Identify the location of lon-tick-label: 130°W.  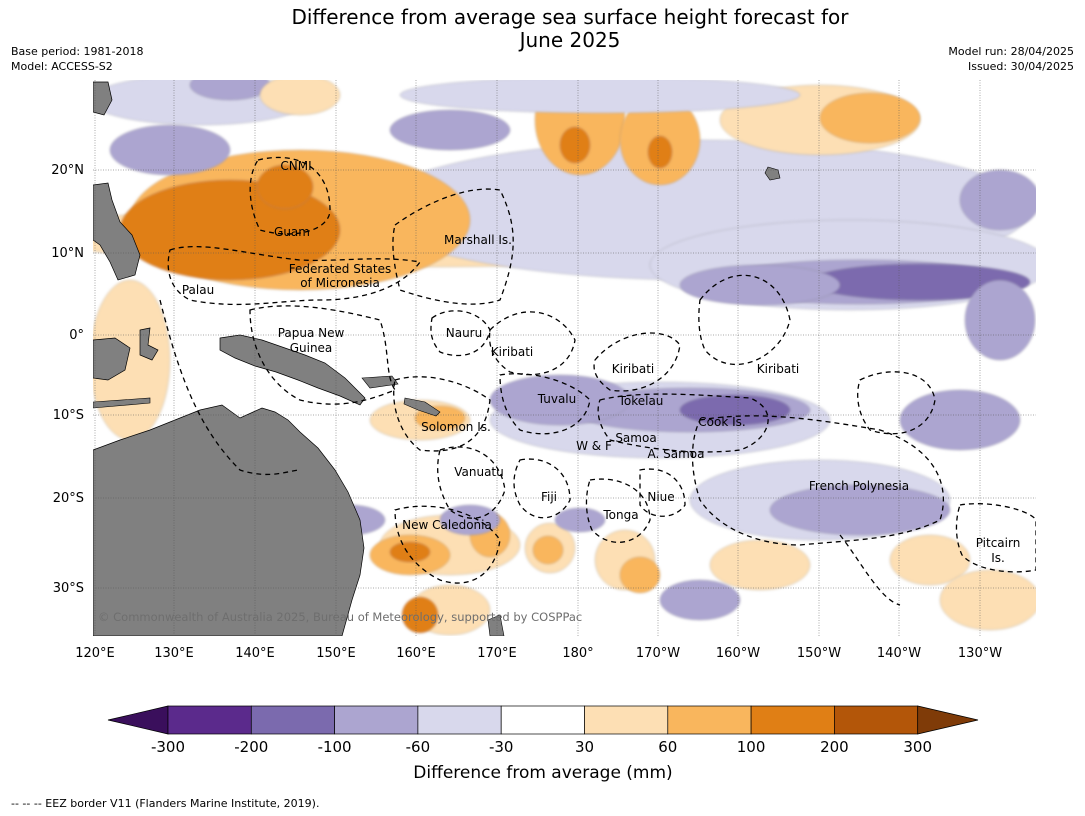
(980, 653).